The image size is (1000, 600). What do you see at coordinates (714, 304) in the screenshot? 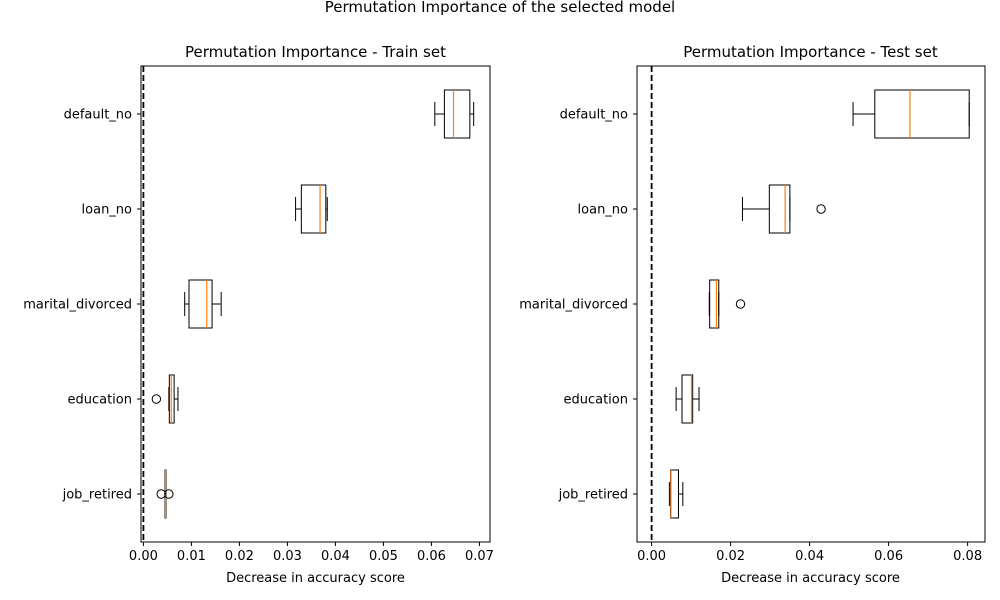
I see `test-iqr-box-marital-divorced` at bounding box center [714, 304].